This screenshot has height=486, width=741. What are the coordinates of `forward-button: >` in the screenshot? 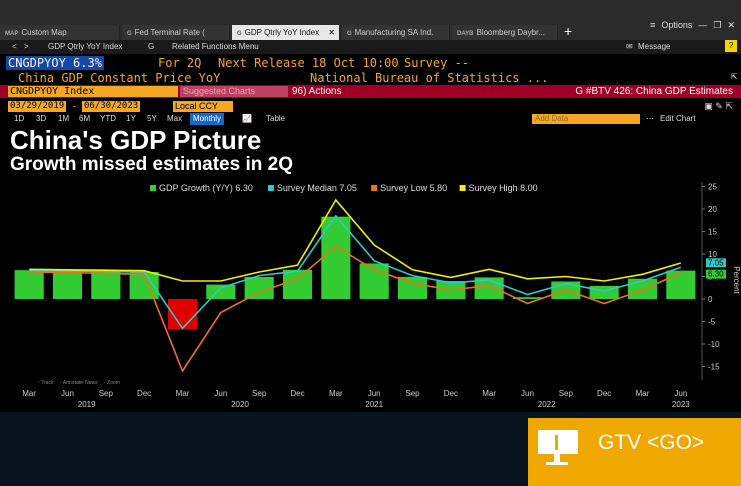 It's located at (26, 46).